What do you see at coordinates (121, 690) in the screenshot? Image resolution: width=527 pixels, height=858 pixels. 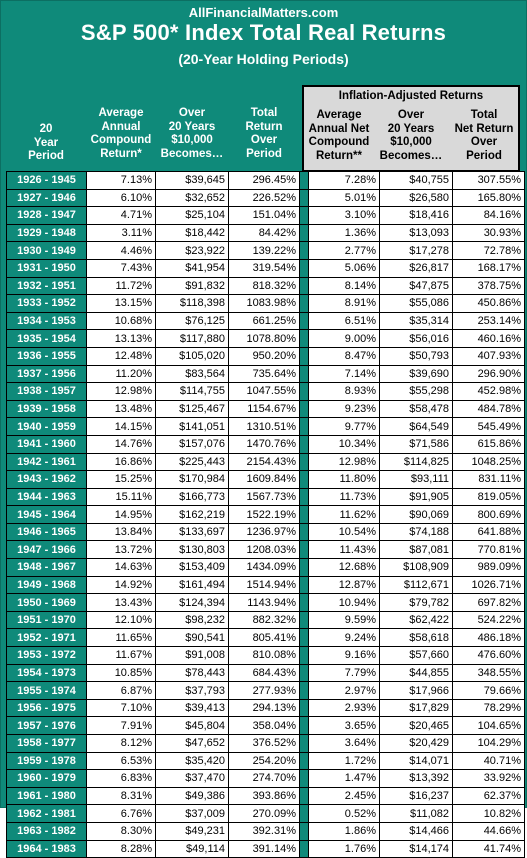 I see `value-cell: 6.87%` at bounding box center [121, 690].